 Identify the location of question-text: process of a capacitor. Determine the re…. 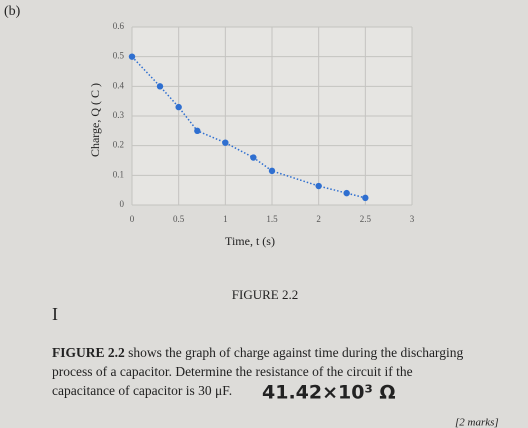
(232, 371).